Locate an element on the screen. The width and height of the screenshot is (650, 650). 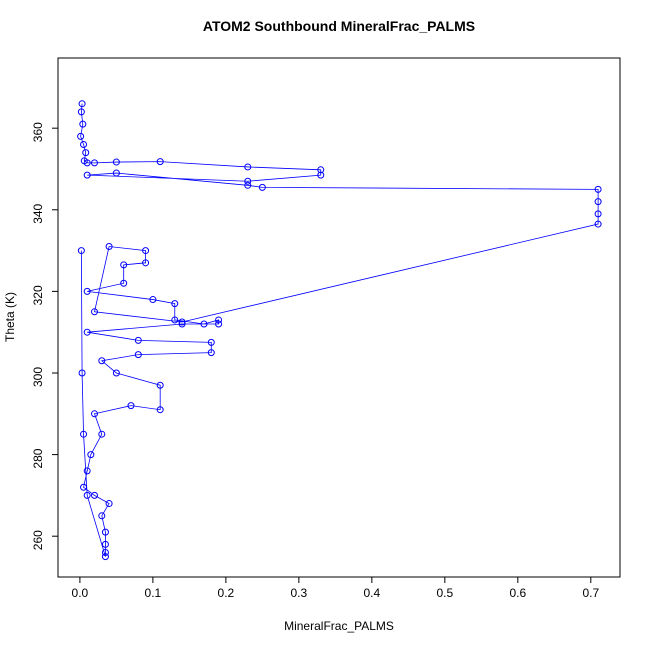
x-tick-label: 0.4 is located at coordinates (372, 593).